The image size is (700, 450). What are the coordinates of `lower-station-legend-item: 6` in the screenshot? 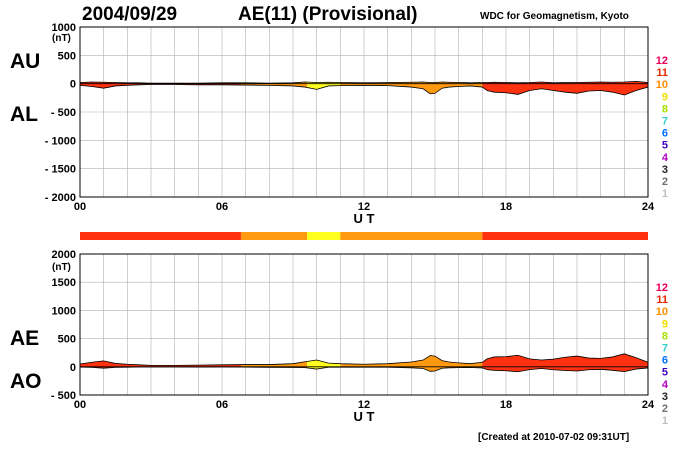 It's located at (665, 361).